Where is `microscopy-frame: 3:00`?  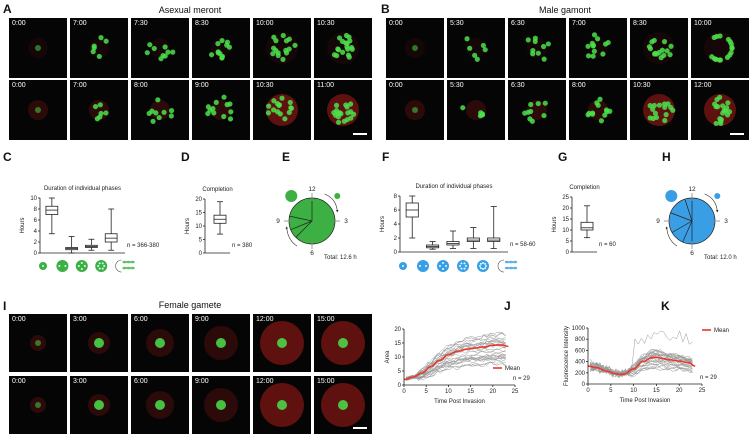 microscopy-frame: 3:00 is located at coordinates (99, 405).